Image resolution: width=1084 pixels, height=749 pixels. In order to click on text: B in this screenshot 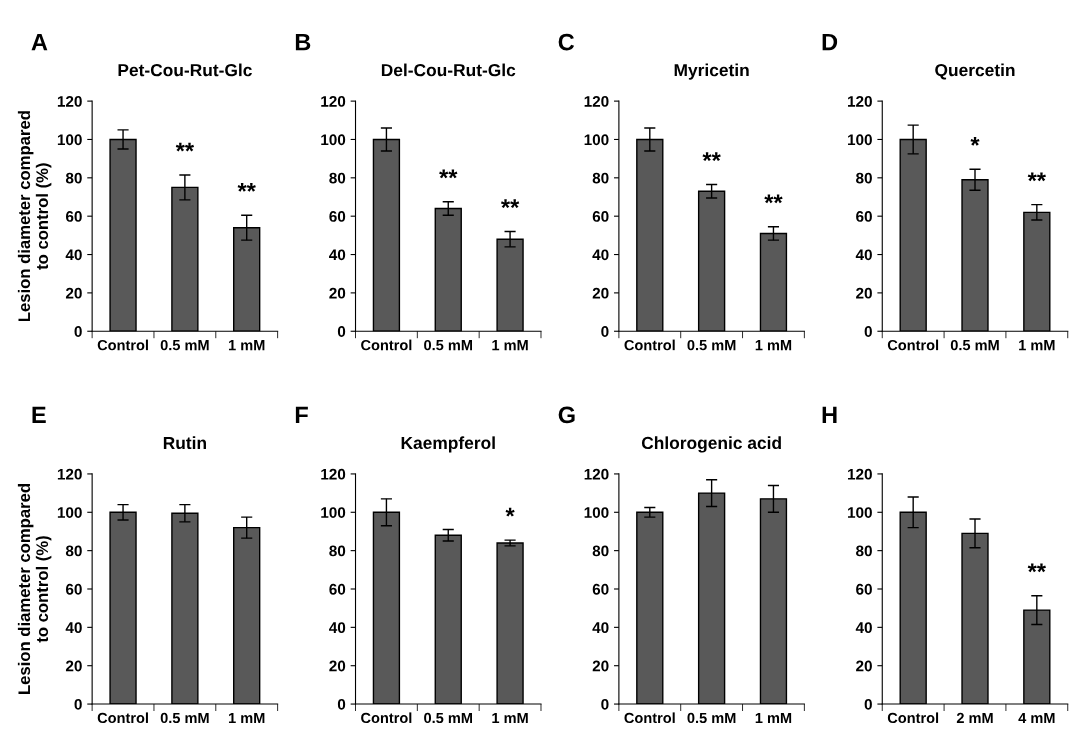, I will do `click(303, 42)`.